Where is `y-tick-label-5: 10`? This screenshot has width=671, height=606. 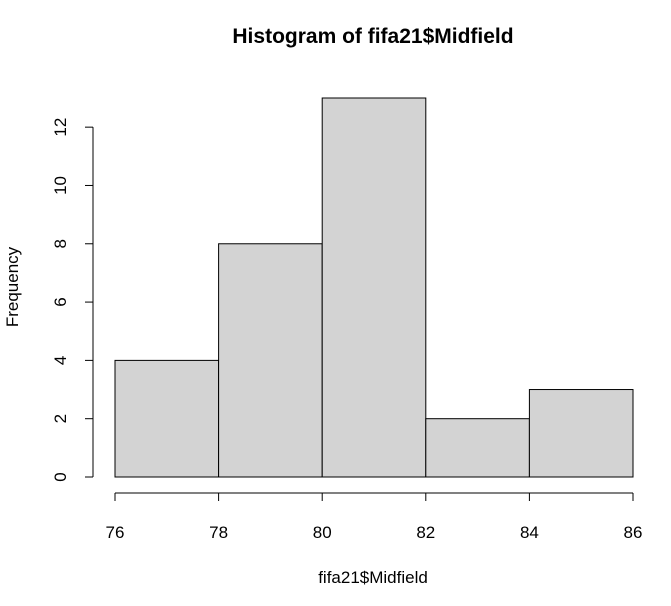
y-tick-label-5: 10 is located at coordinates (60, 185).